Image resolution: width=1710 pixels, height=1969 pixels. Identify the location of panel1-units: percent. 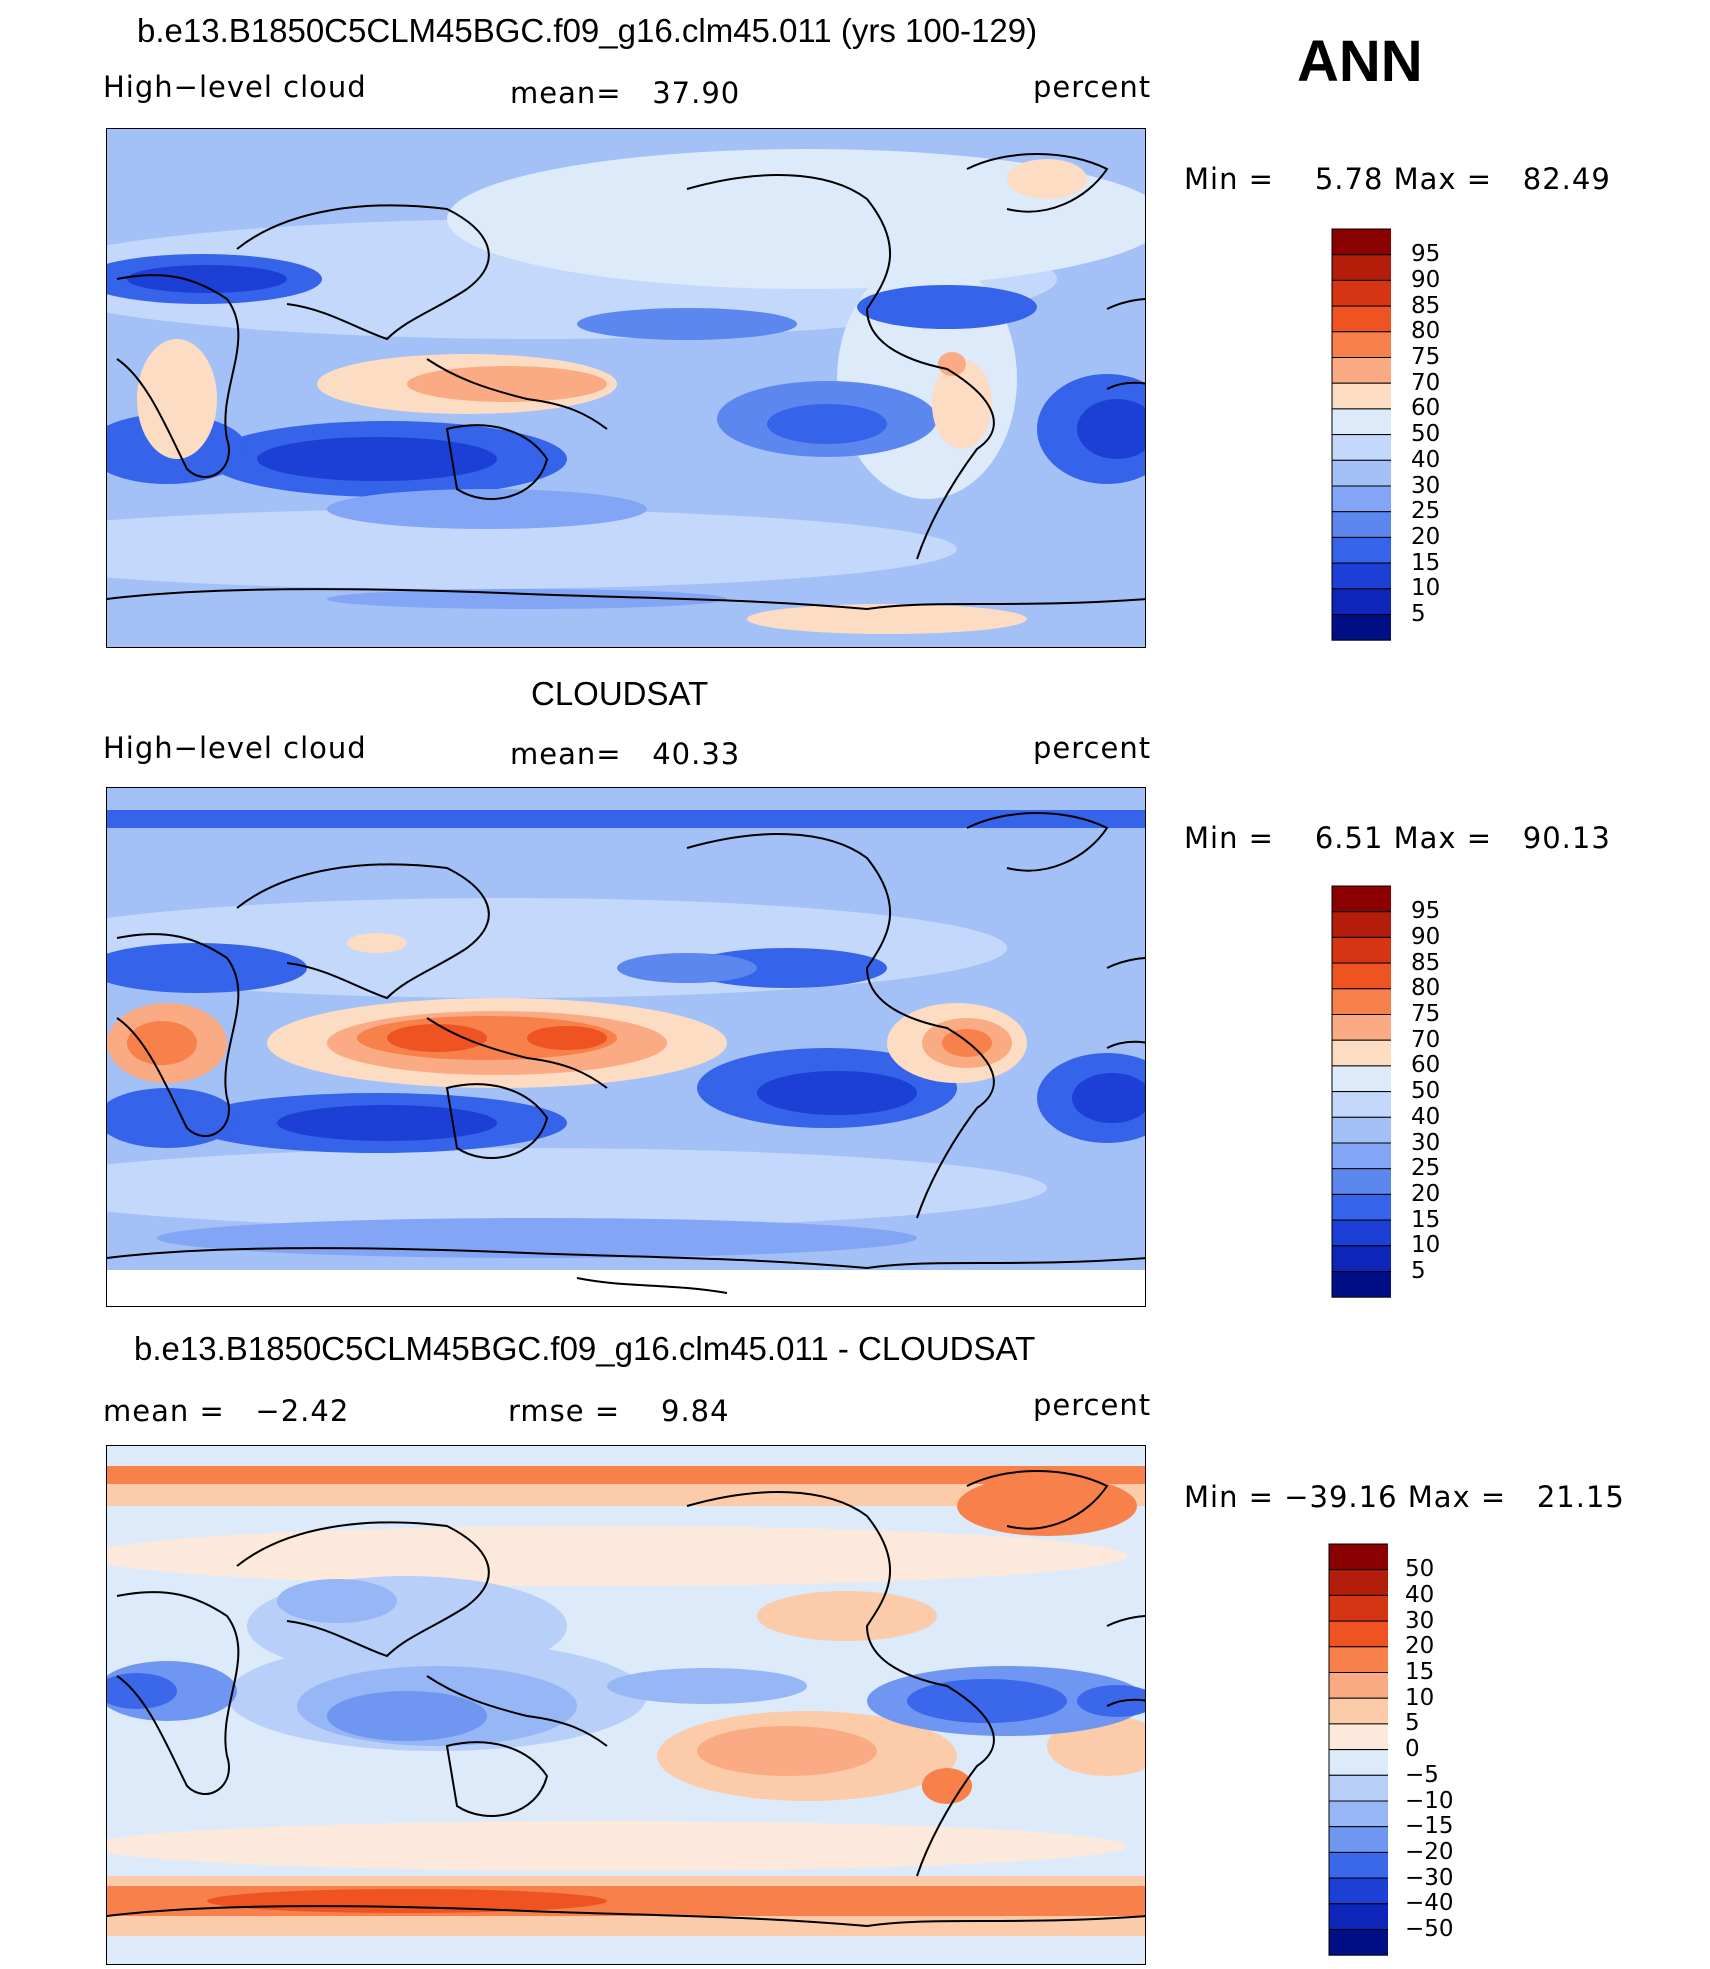
(1092, 87).